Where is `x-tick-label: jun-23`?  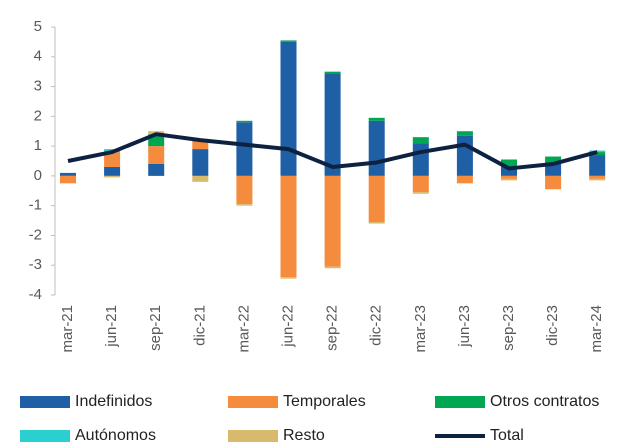 x-tick-label: jun-23 is located at coordinates (464, 326).